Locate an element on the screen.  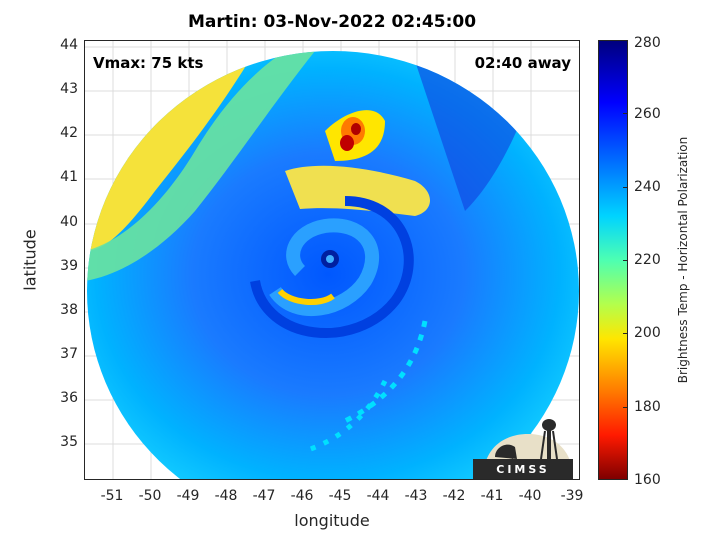
cimss-logo-text: CIMSS is located at coordinates (523, 469).